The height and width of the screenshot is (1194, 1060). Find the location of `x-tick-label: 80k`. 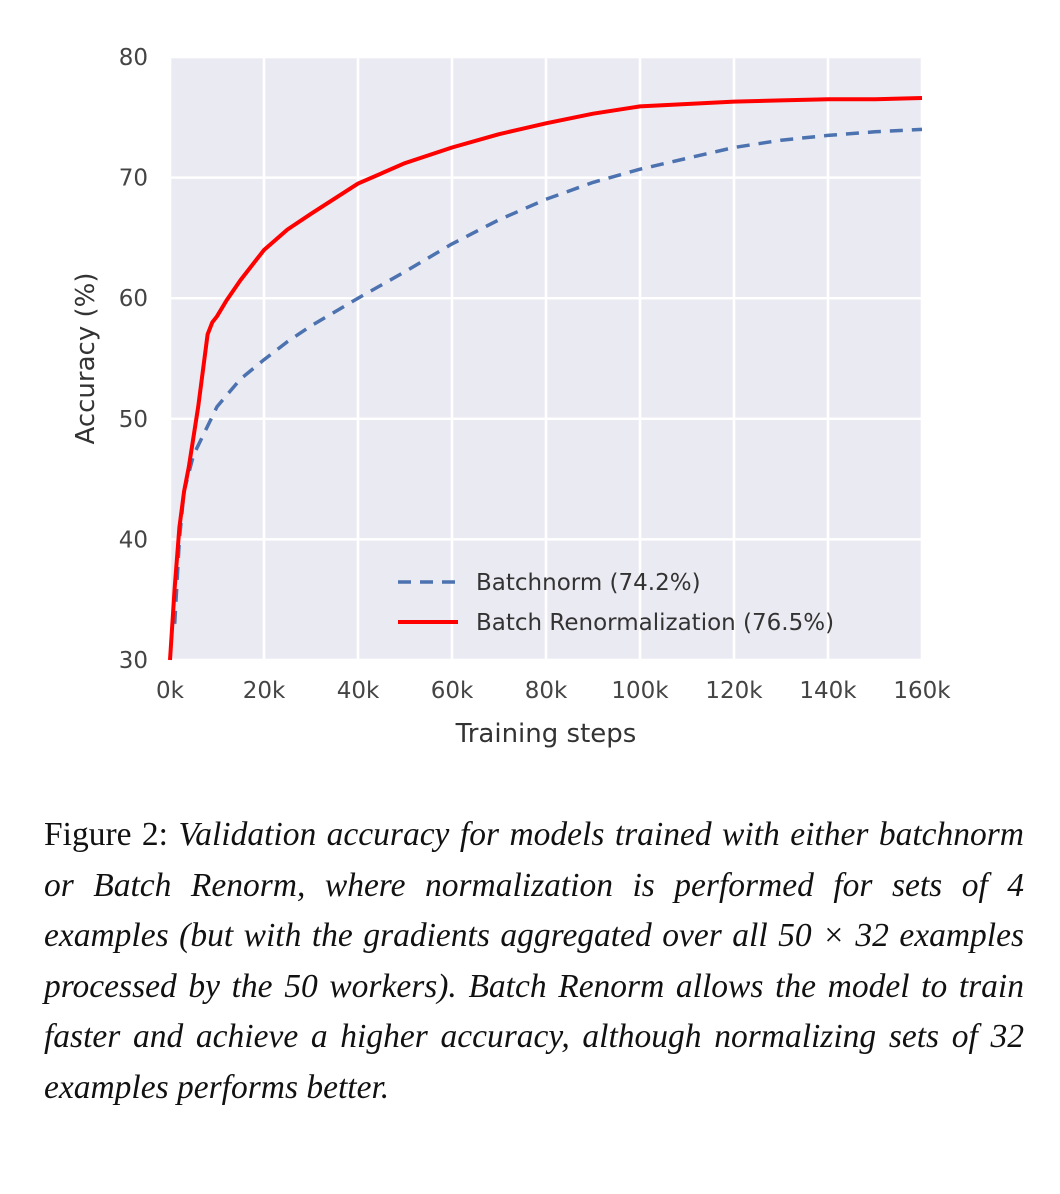

x-tick-label: 80k is located at coordinates (546, 691).